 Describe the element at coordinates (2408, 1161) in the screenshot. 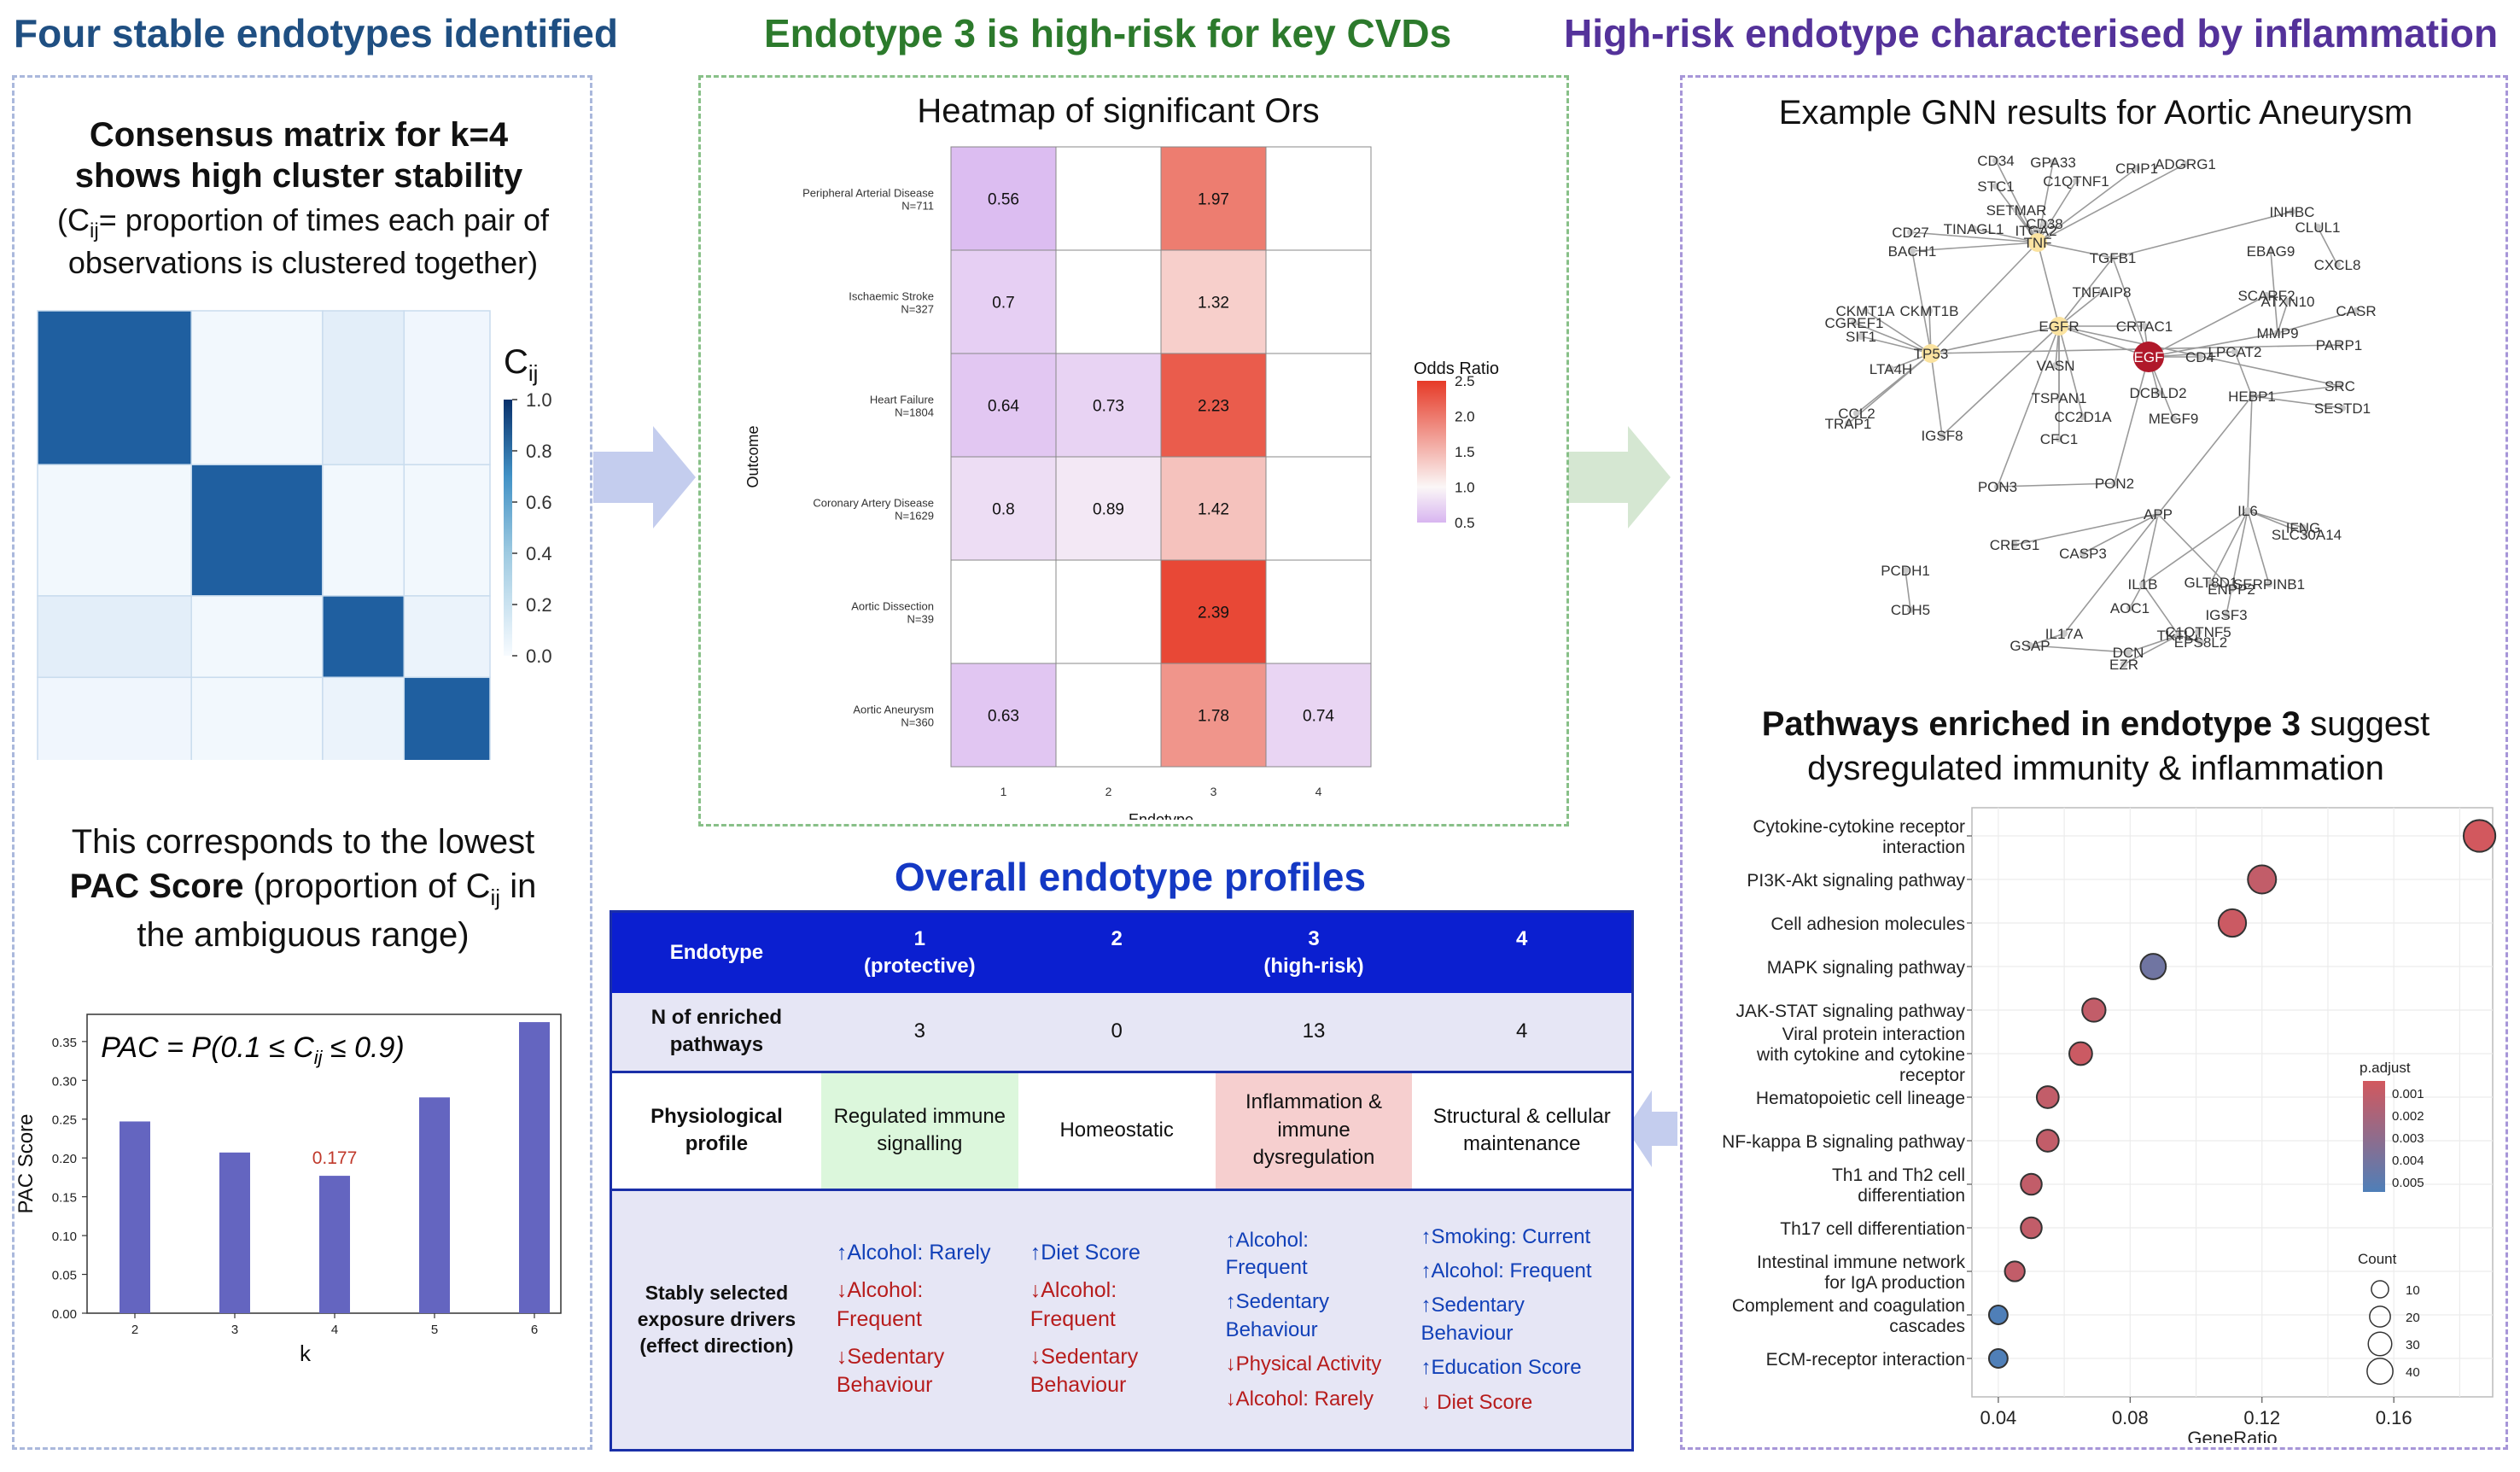

I see `padj-legend-tick: 0.004` at that location.